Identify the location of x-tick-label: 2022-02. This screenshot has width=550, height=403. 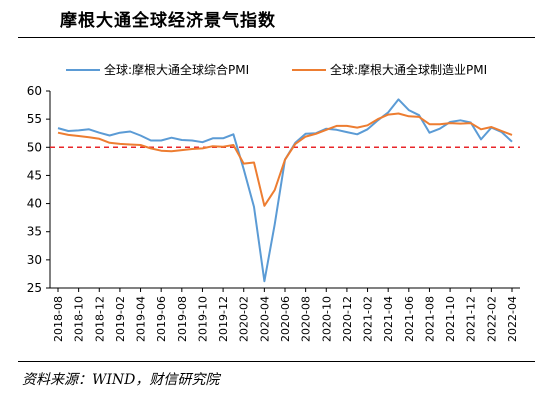
(491, 319).